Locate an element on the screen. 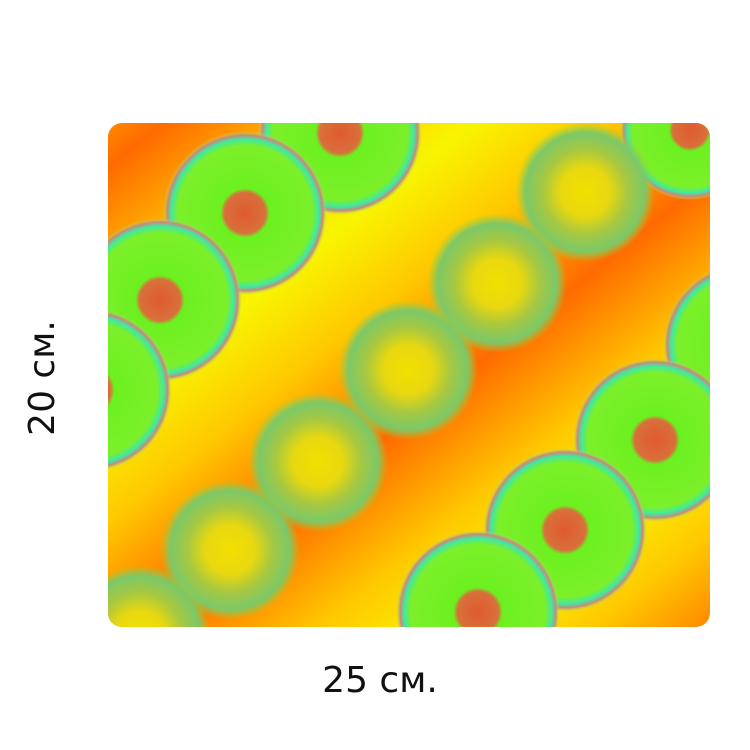 The height and width of the screenshot is (750, 750). height-label: 20 см. is located at coordinates (42, 378).